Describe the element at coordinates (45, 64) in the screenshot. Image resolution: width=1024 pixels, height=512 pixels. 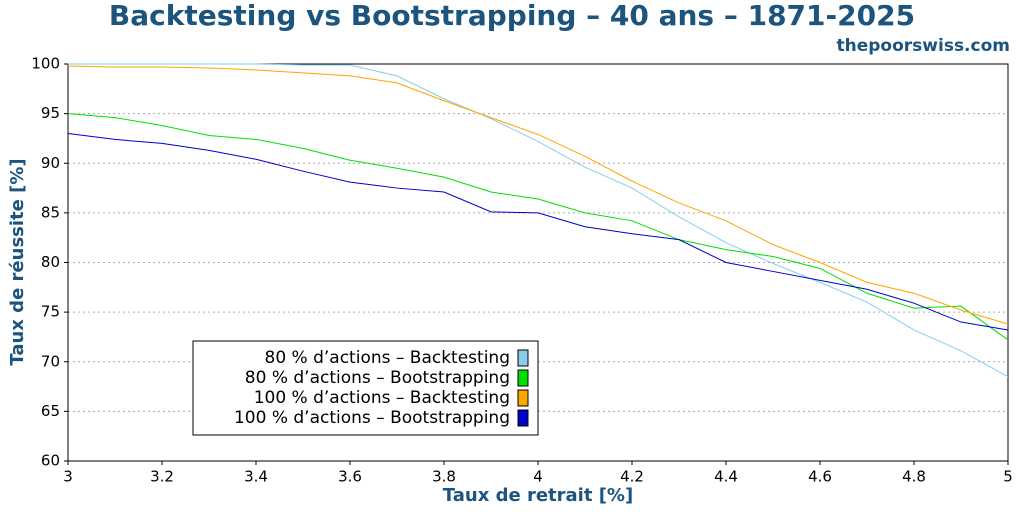
I see `y-tick-label: 100` at that location.